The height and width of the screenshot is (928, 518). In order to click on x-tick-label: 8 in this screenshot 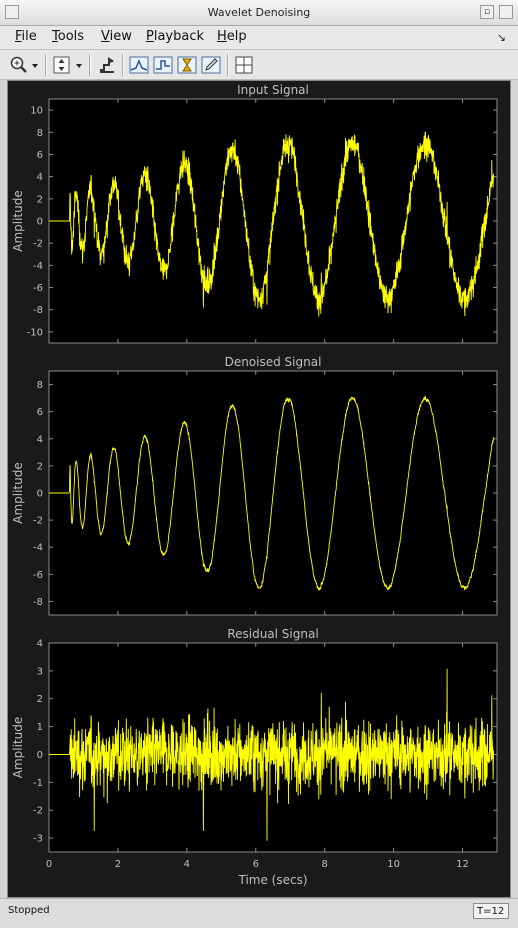, I will do `click(325, 864)`.